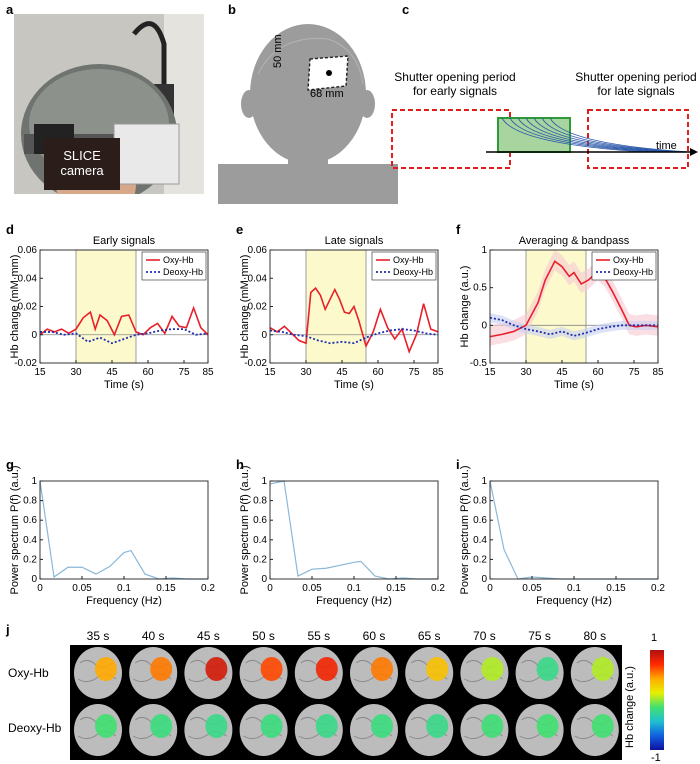 The height and width of the screenshot is (764, 700). I want to click on map-time-label: 45 s, so click(208, 636).